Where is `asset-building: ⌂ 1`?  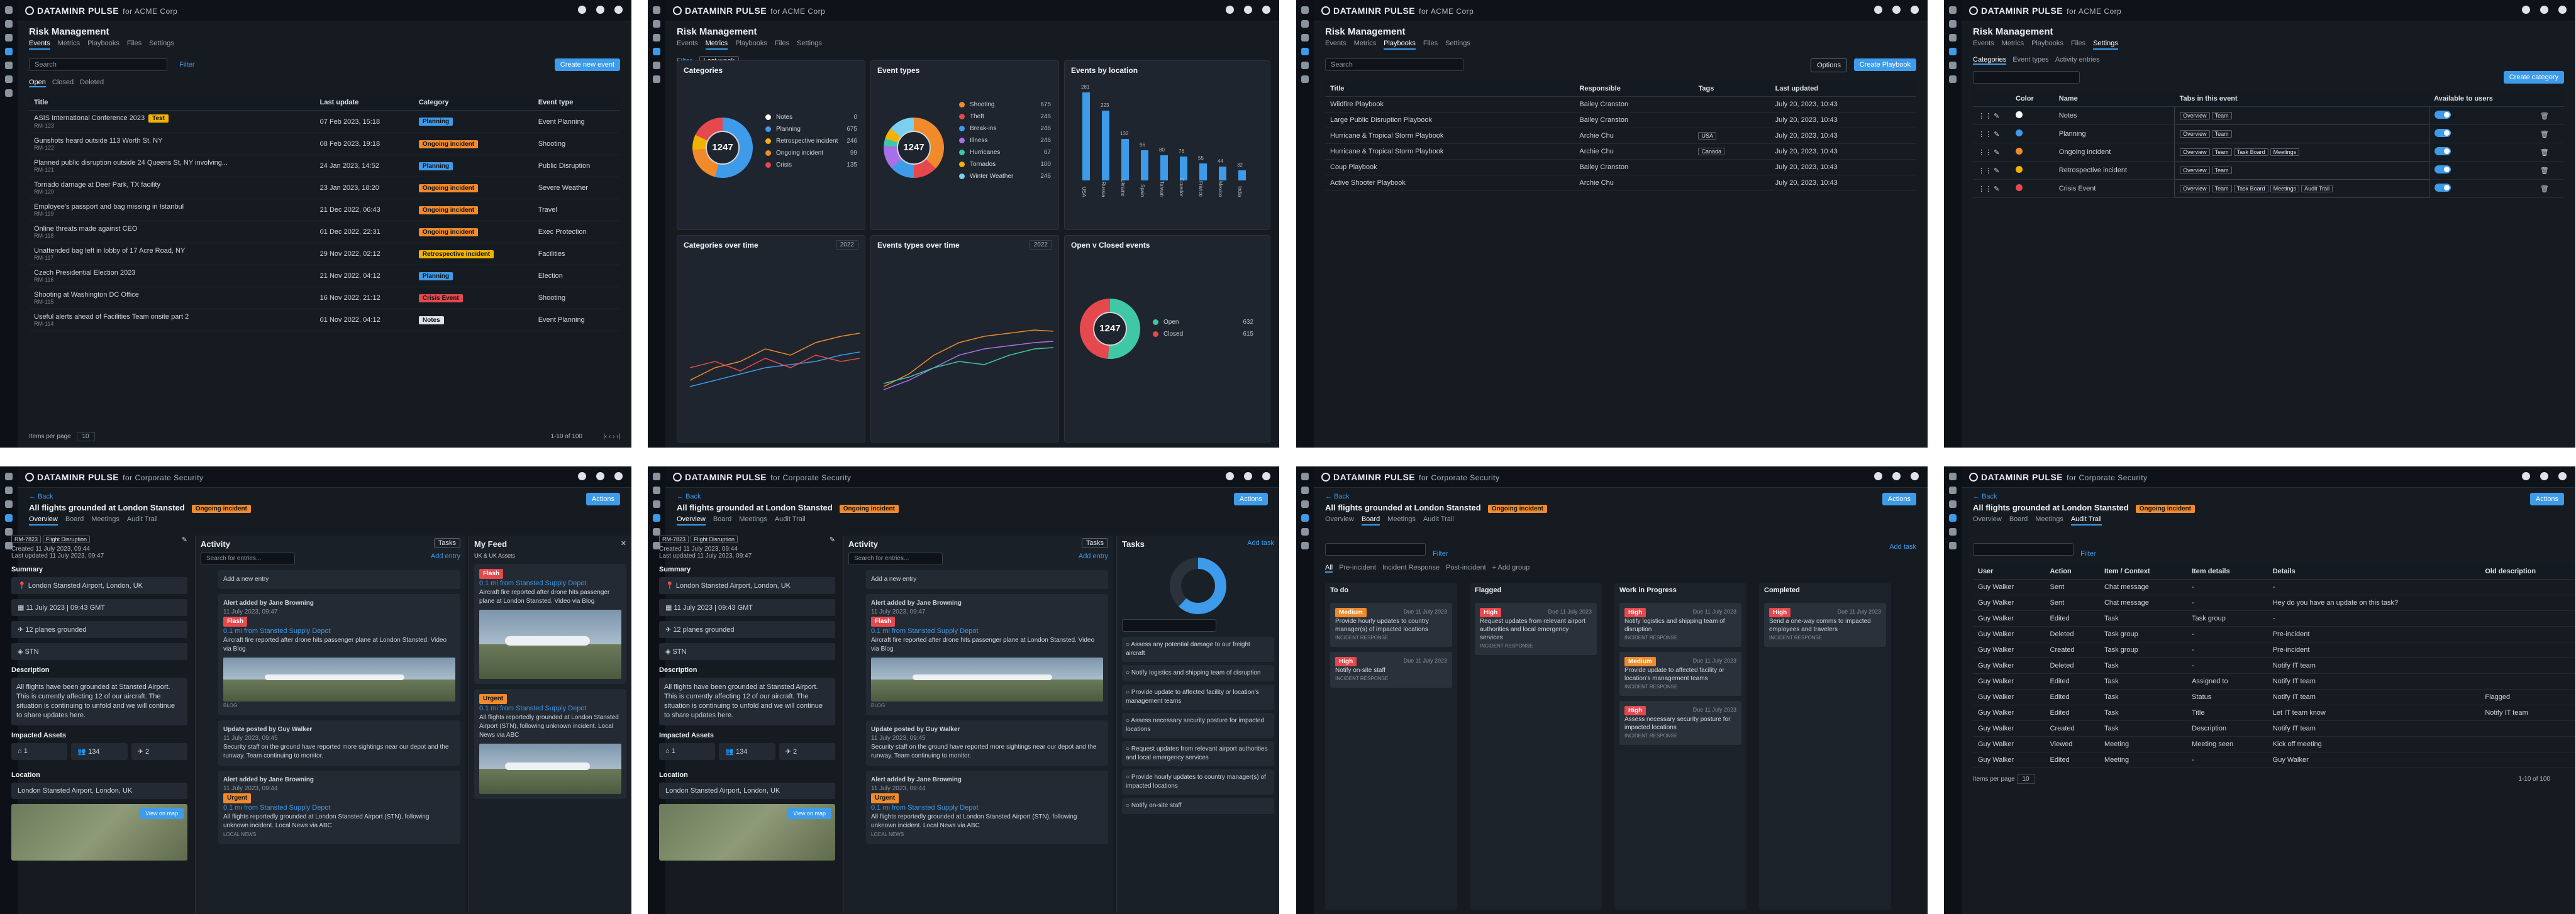
asset-building: ⌂ 1 is located at coordinates (687, 751).